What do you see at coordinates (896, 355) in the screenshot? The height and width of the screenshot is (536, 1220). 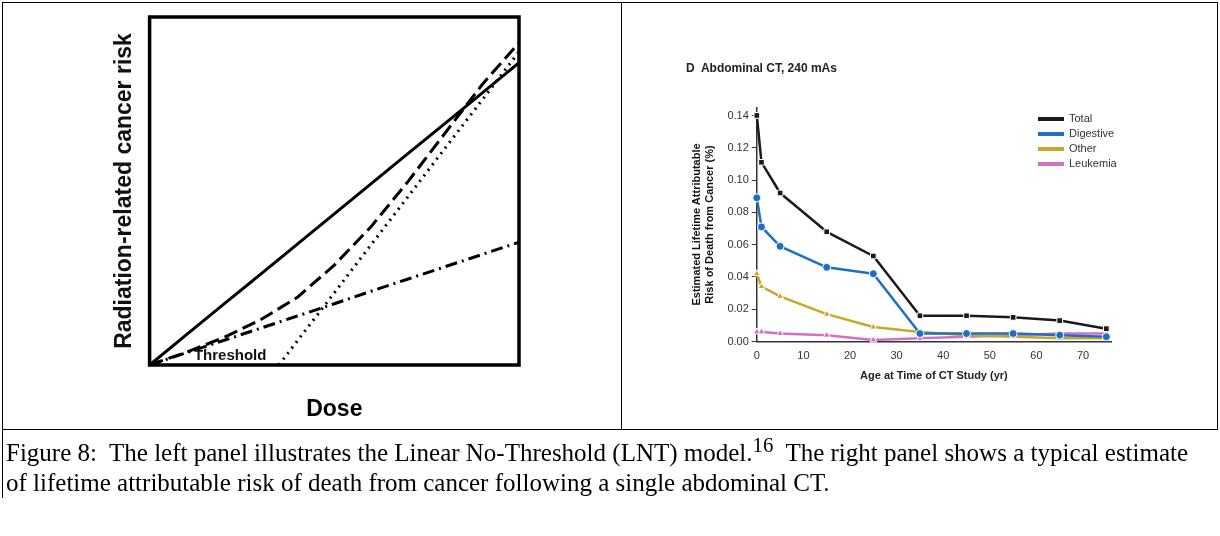 I see `x-tick-label: 30` at bounding box center [896, 355].